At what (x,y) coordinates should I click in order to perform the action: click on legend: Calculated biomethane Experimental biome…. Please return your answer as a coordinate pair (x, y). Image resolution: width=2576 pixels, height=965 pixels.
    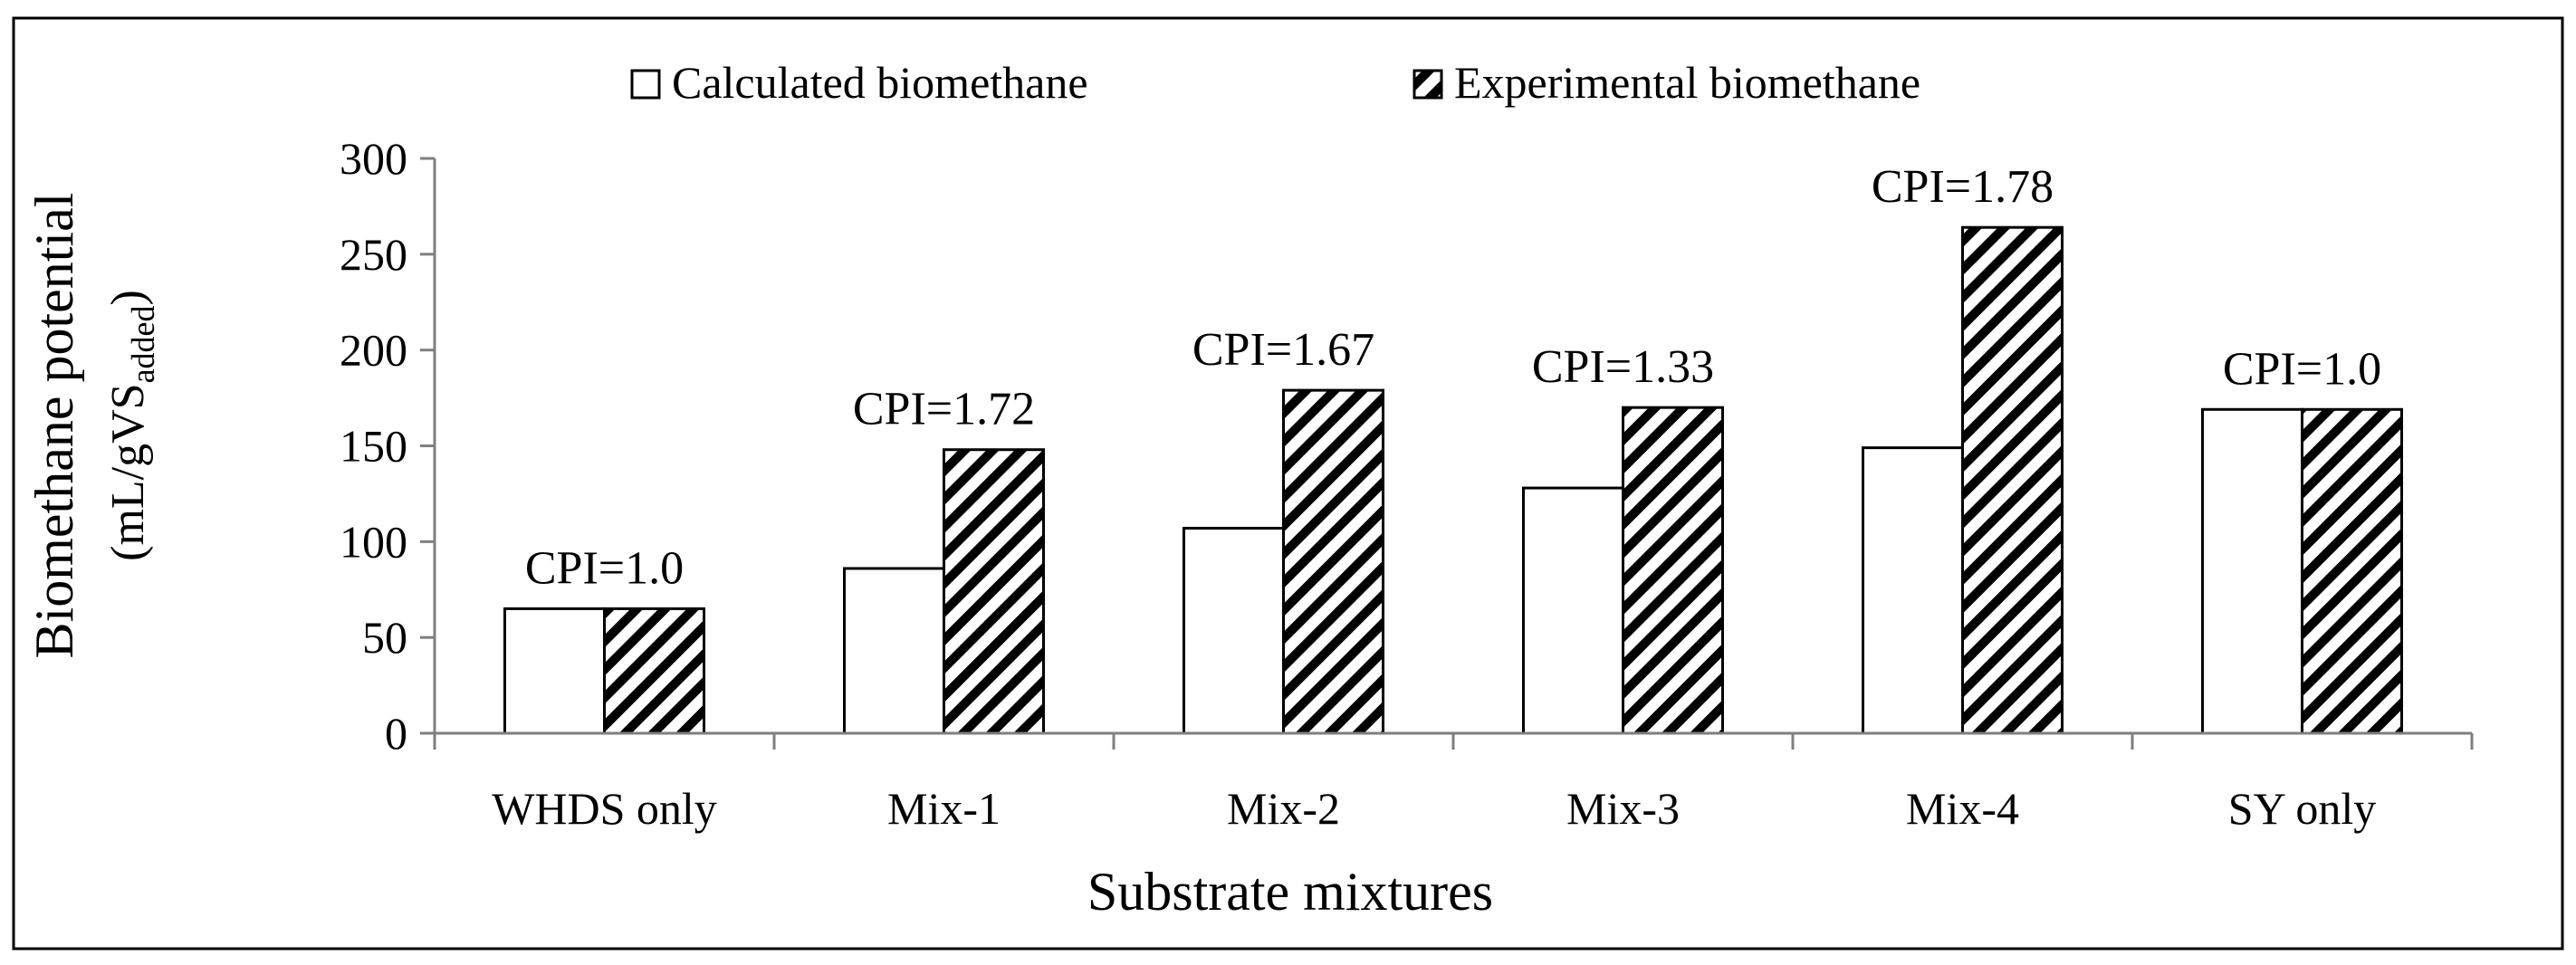
    Looking at the image, I should click on (1275, 82).